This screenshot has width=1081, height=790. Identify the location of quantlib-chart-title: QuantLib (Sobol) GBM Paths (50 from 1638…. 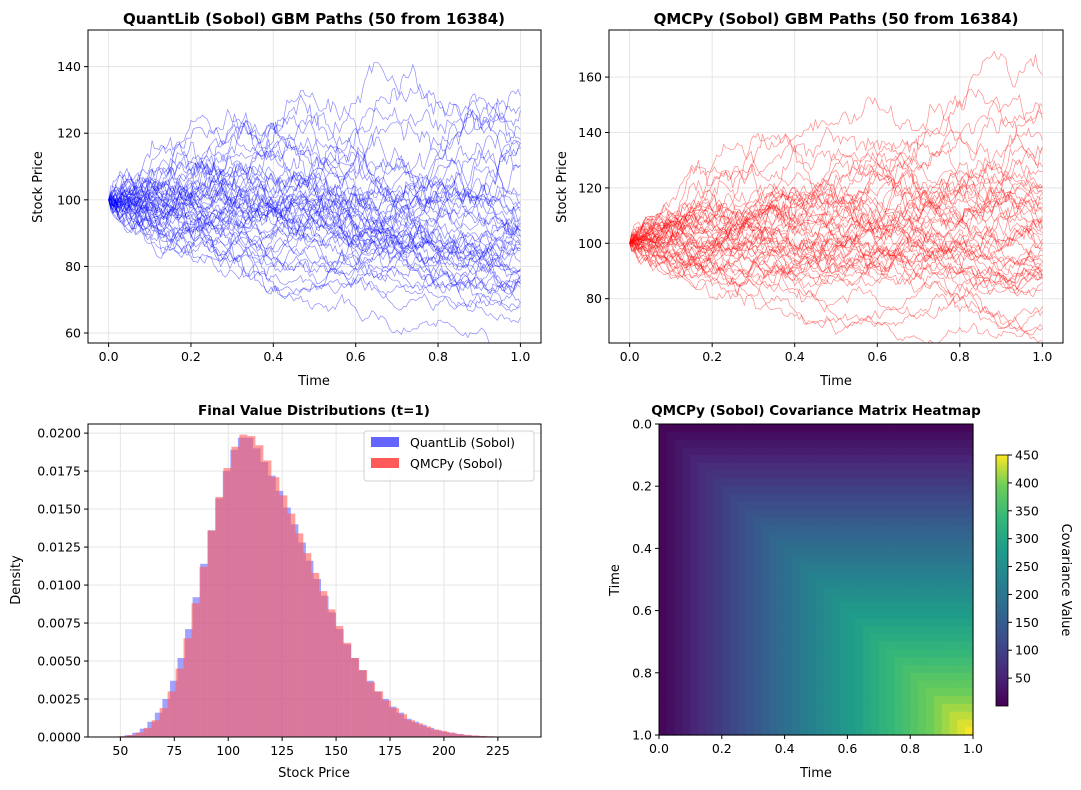
(314, 19).